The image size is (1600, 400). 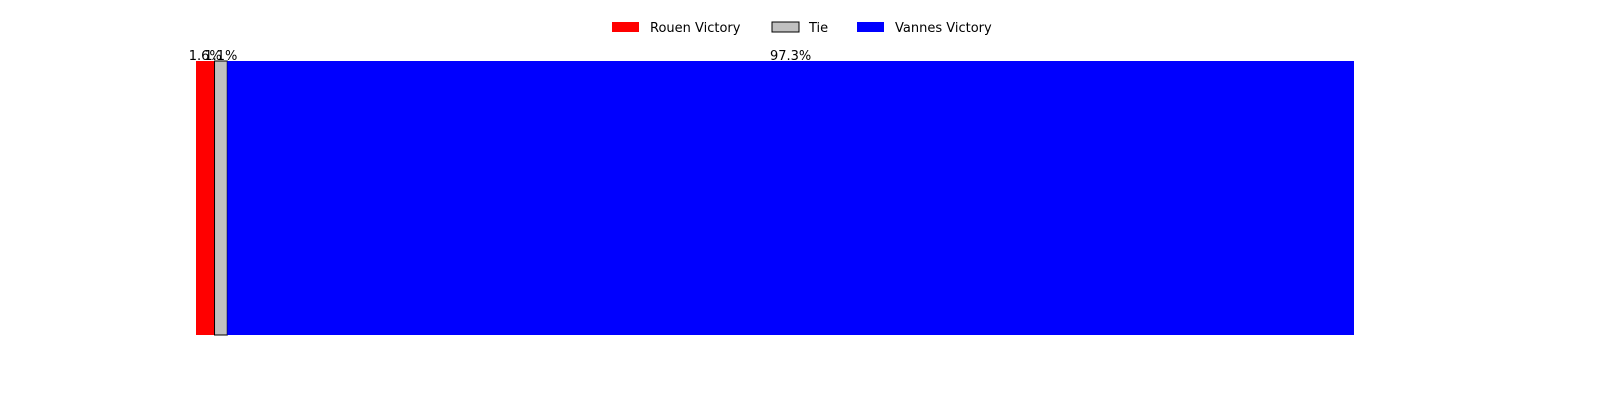 I want to click on legend-label-rouen-victory: Rouen Victory, so click(x=695, y=28).